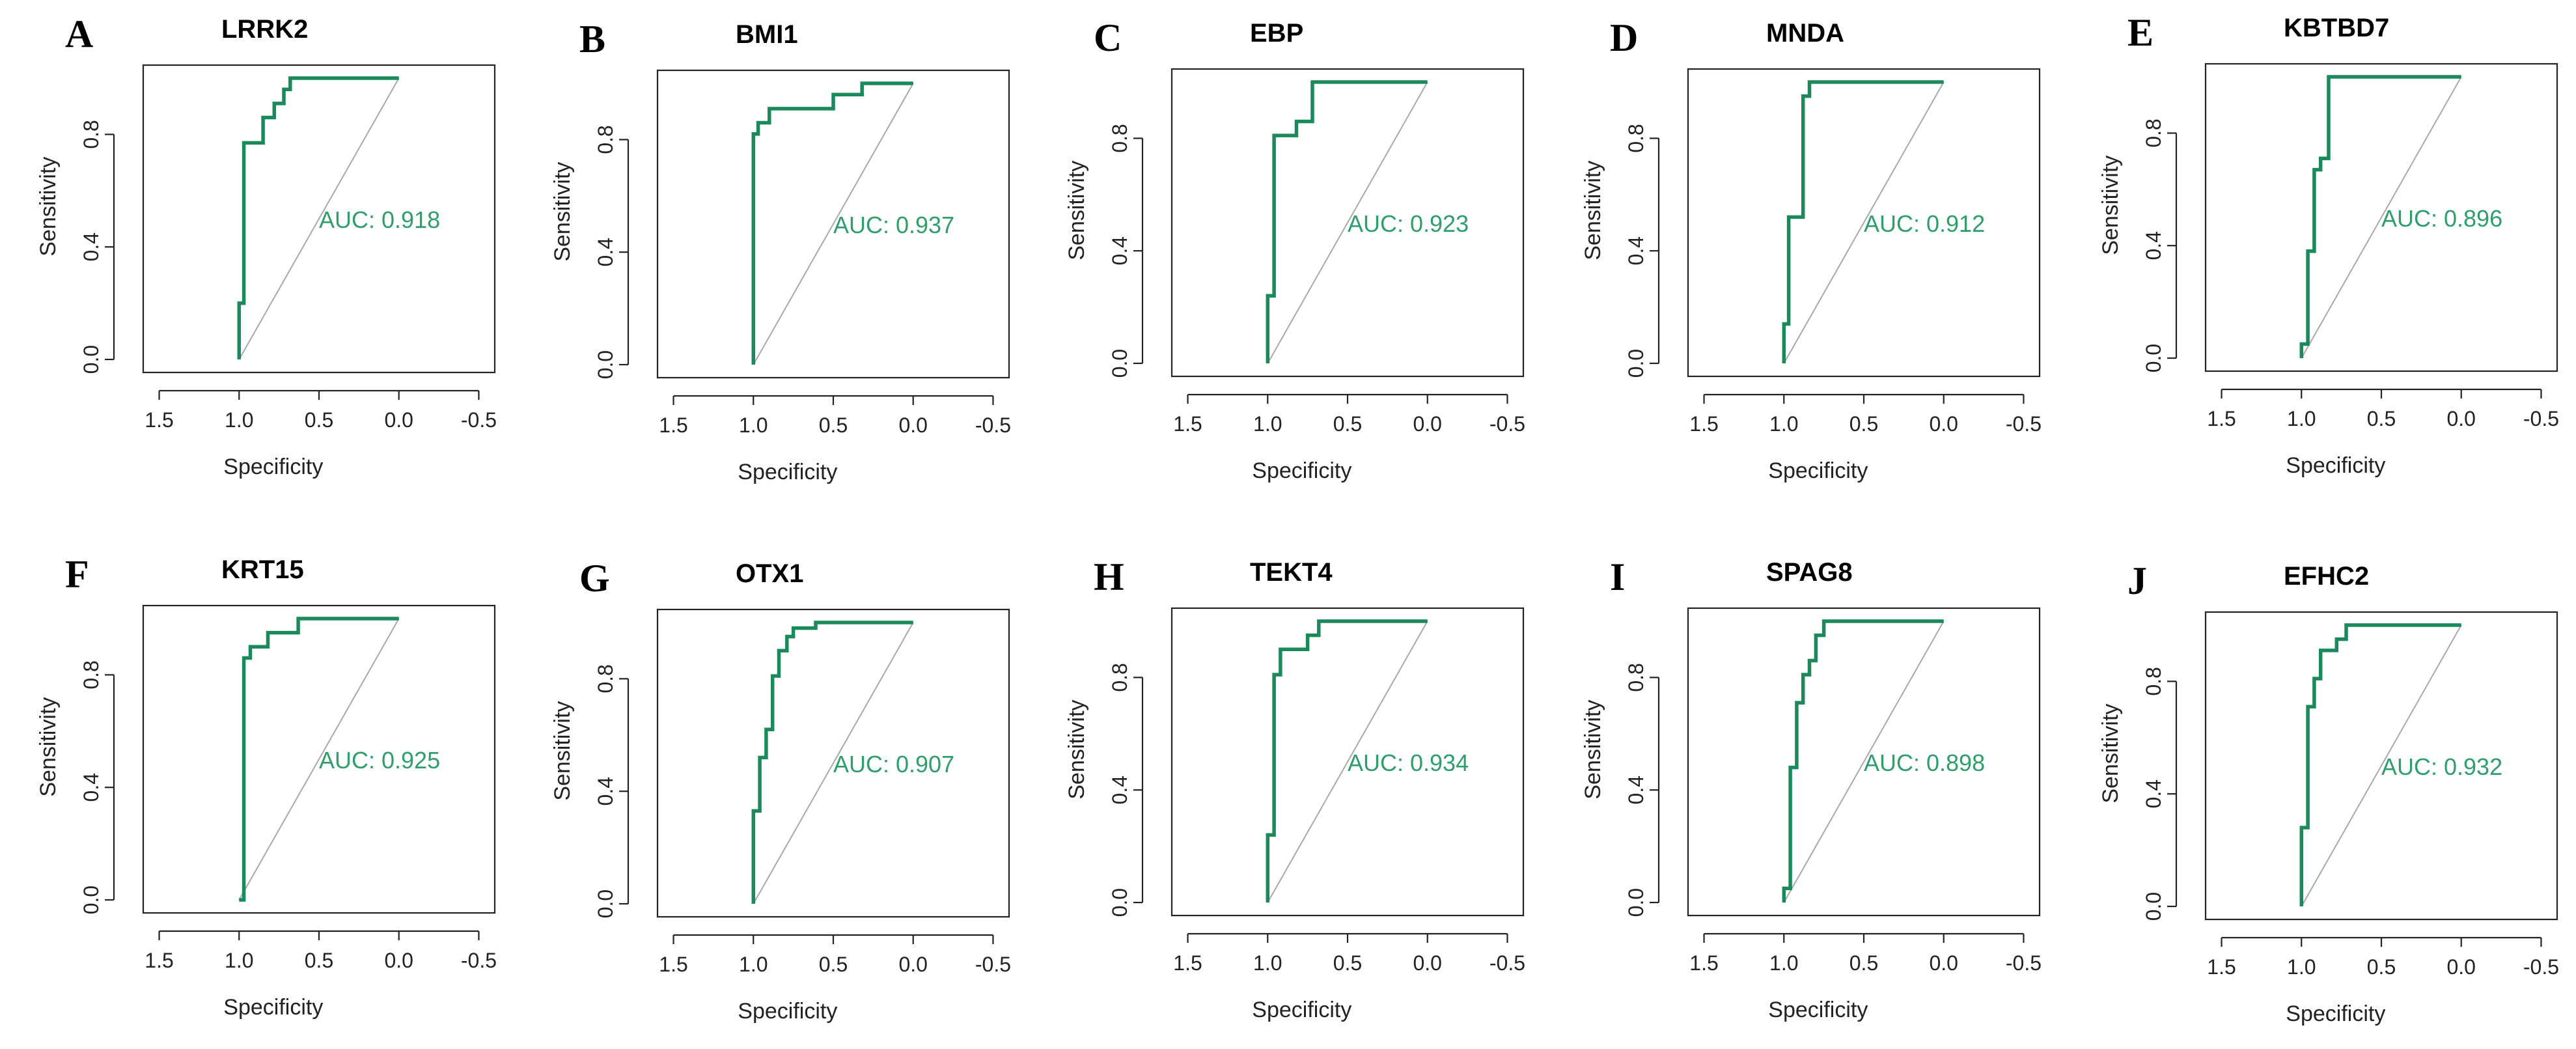  I want to click on roc-curve-c, so click(1347, 222).